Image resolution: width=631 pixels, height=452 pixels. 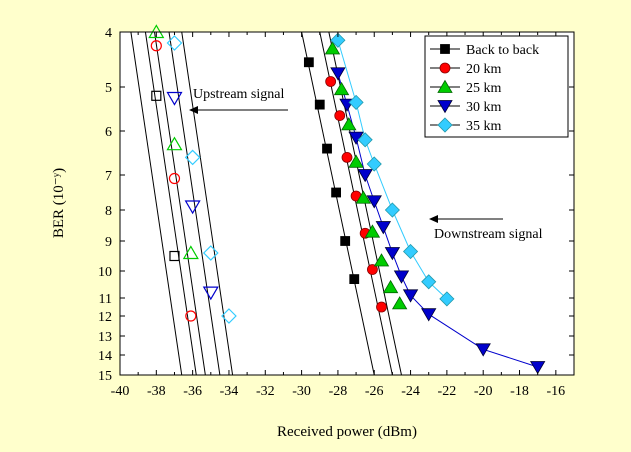 I want to click on y-tick-label: 4, so click(x=108, y=33).